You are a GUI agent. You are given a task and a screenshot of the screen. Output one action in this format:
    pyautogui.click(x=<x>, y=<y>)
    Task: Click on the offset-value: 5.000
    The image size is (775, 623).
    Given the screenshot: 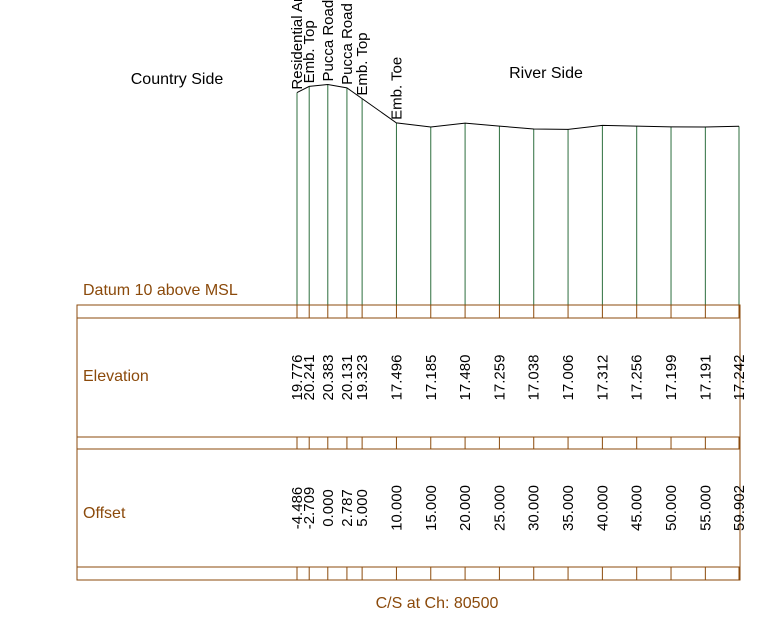 What is the action you would take?
    pyautogui.click(x=362, y=508)
    